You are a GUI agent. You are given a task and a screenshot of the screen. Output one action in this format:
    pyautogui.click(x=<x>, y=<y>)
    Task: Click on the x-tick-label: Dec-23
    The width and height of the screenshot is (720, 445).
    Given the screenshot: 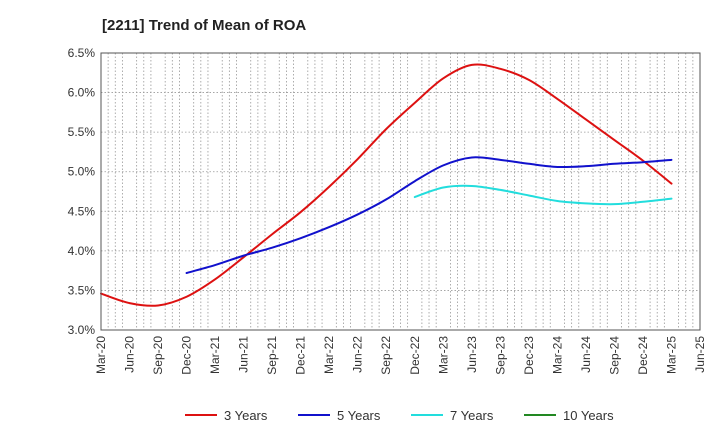 What is the action you would take?
    pyautogui.click(x=529, y=355)
    